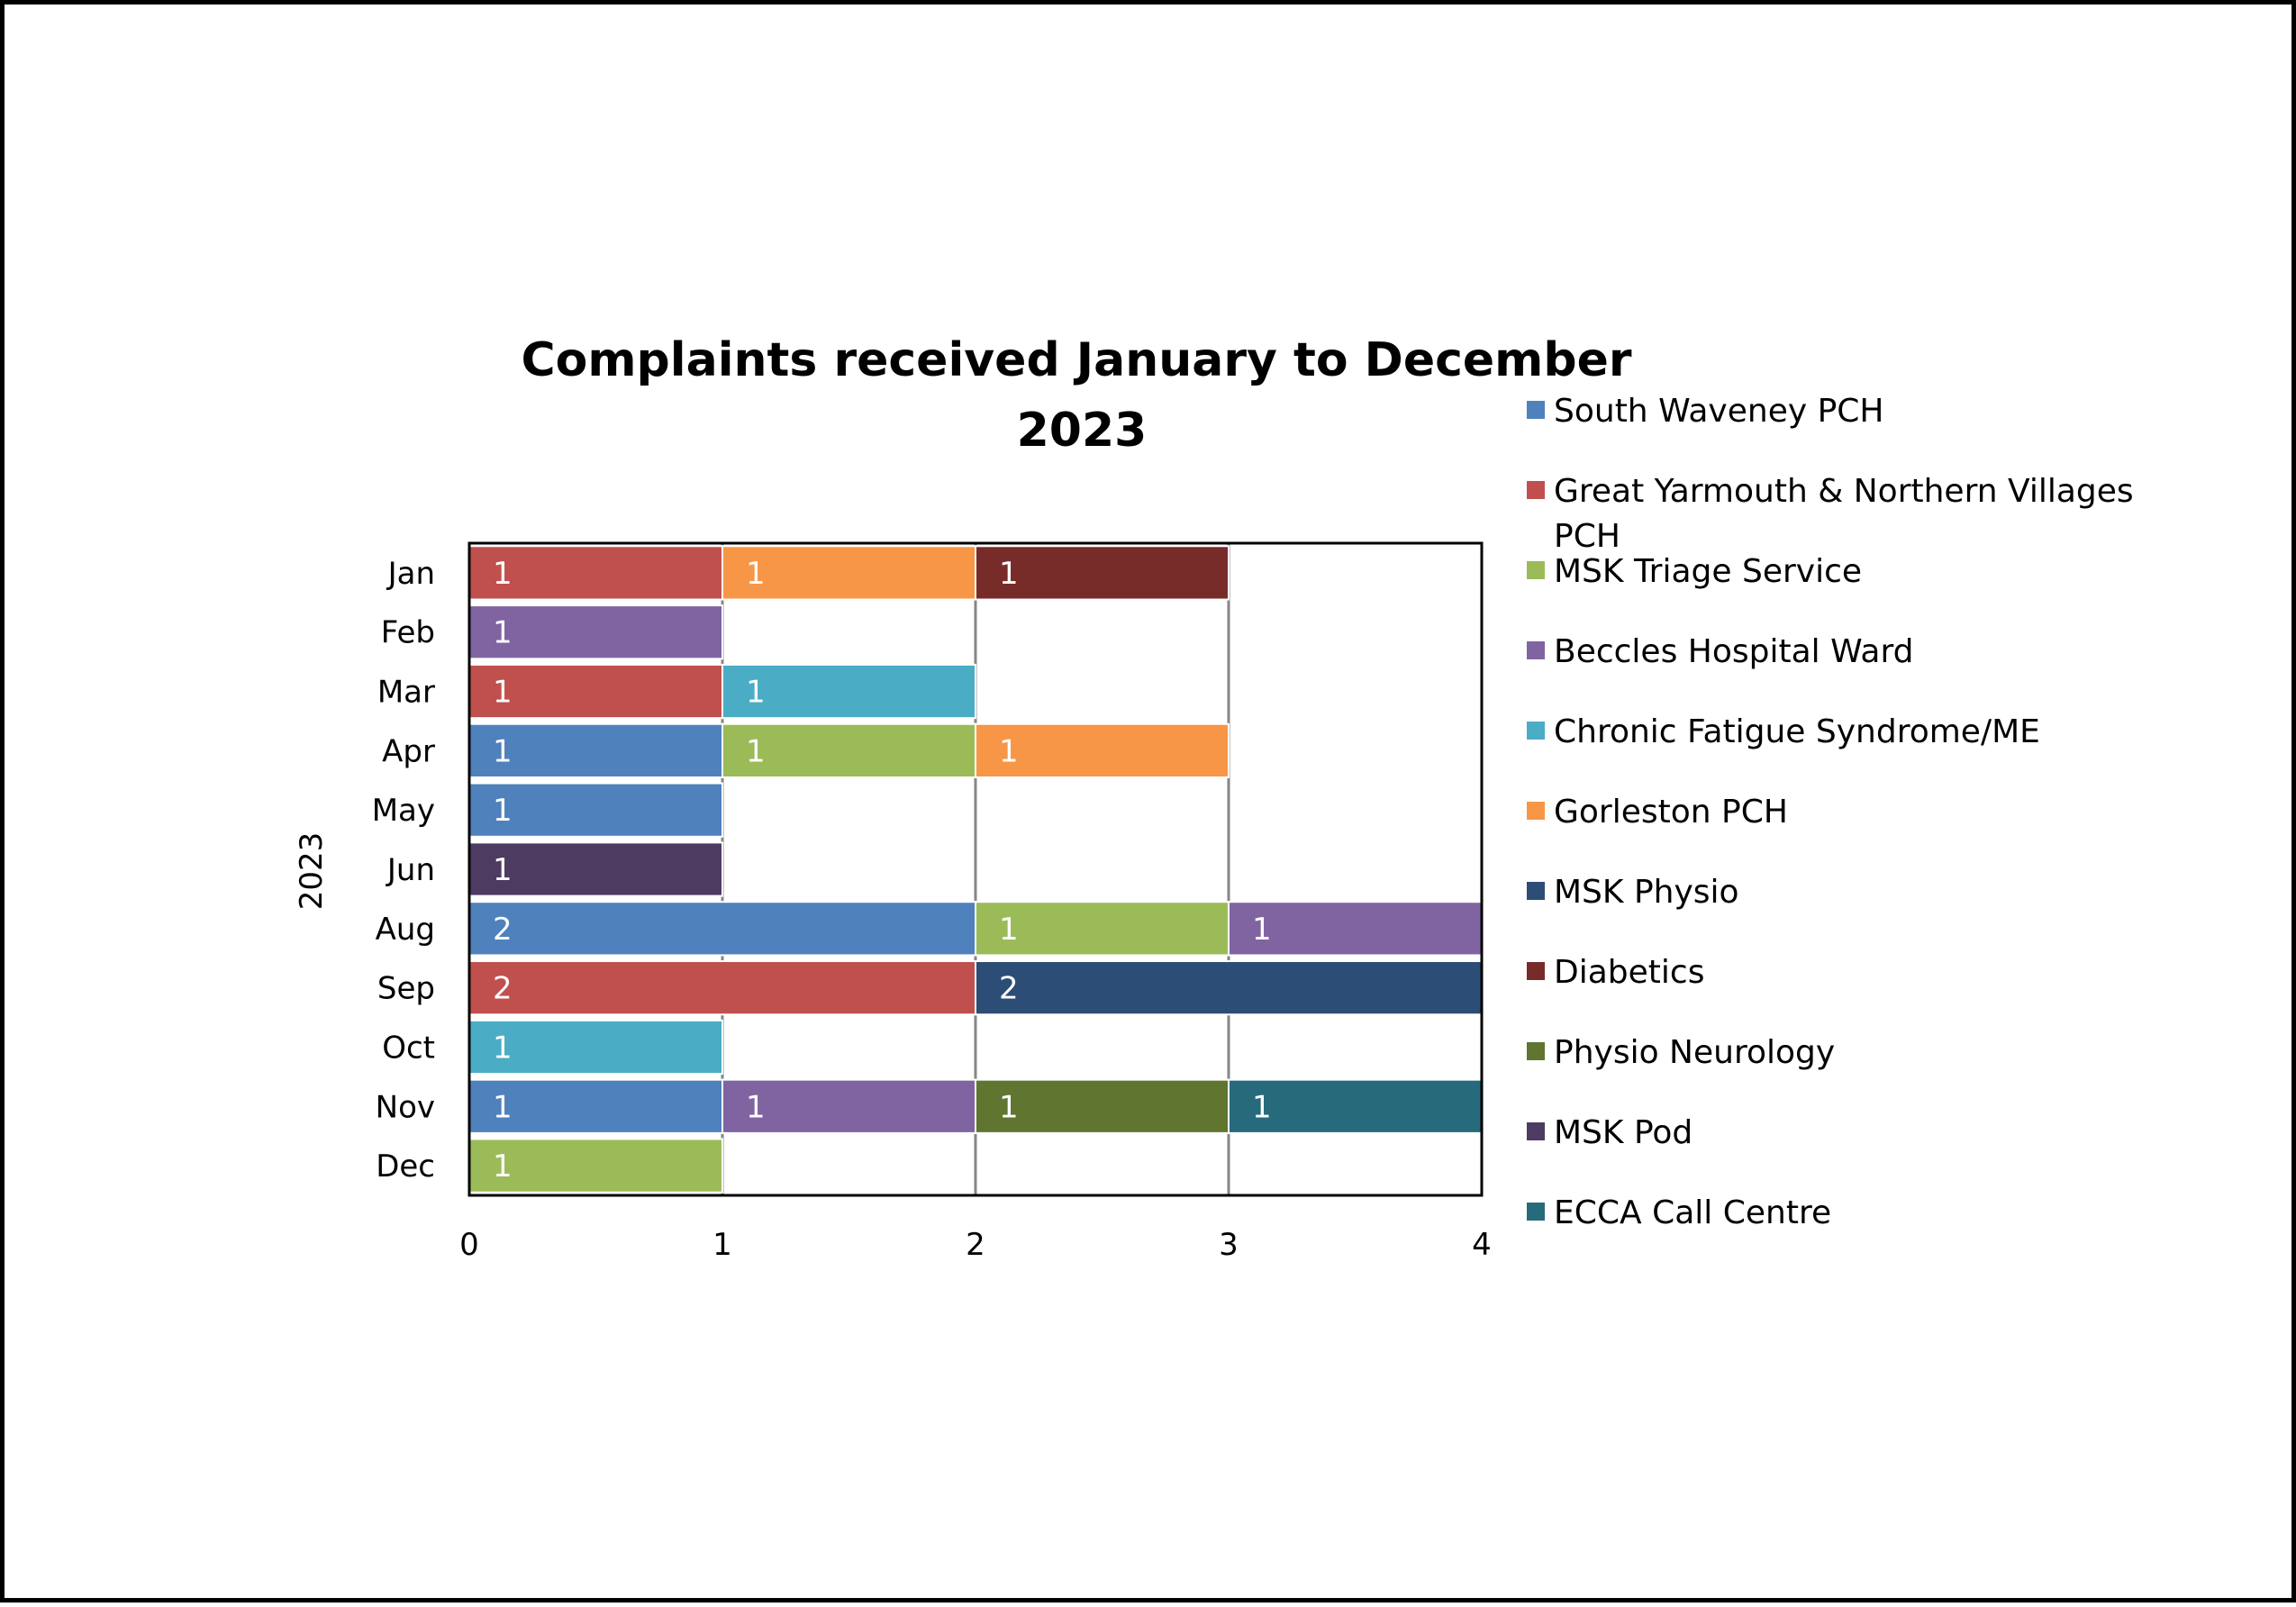 This screenshot has width=2296, height=1607. Describe the element at coordinates (405, 930) in the screenshot. I see `y-tick-label-aug: Aug` at that location.